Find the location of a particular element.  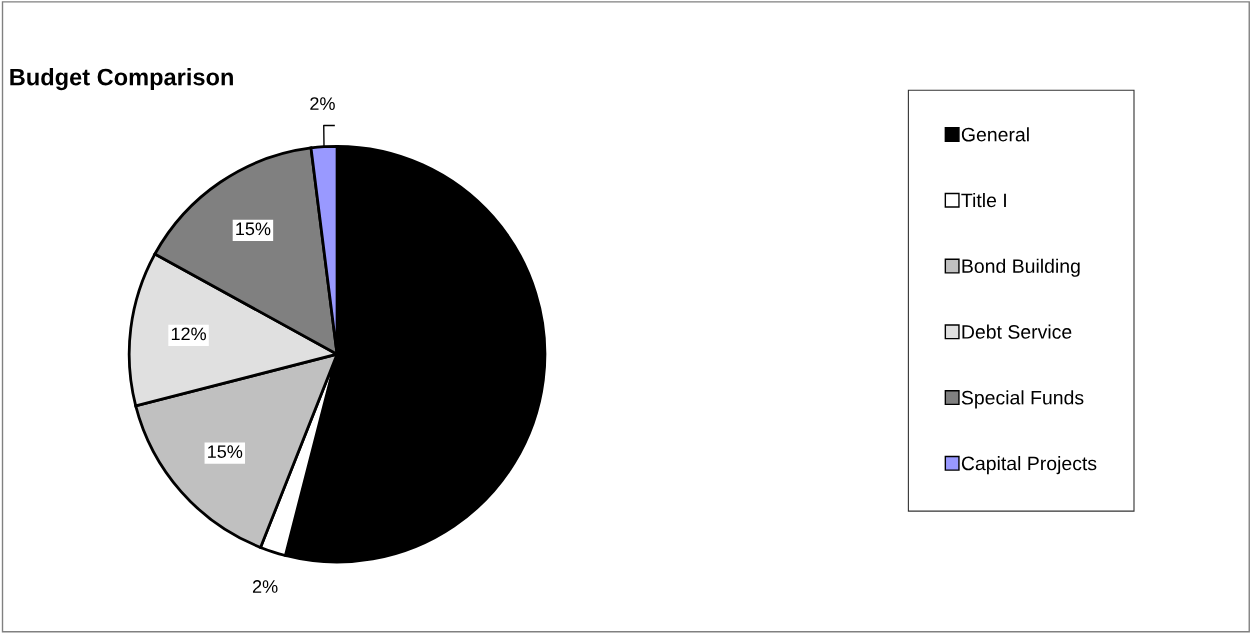

legend-label: Title I is located at coordinates (983, 200).